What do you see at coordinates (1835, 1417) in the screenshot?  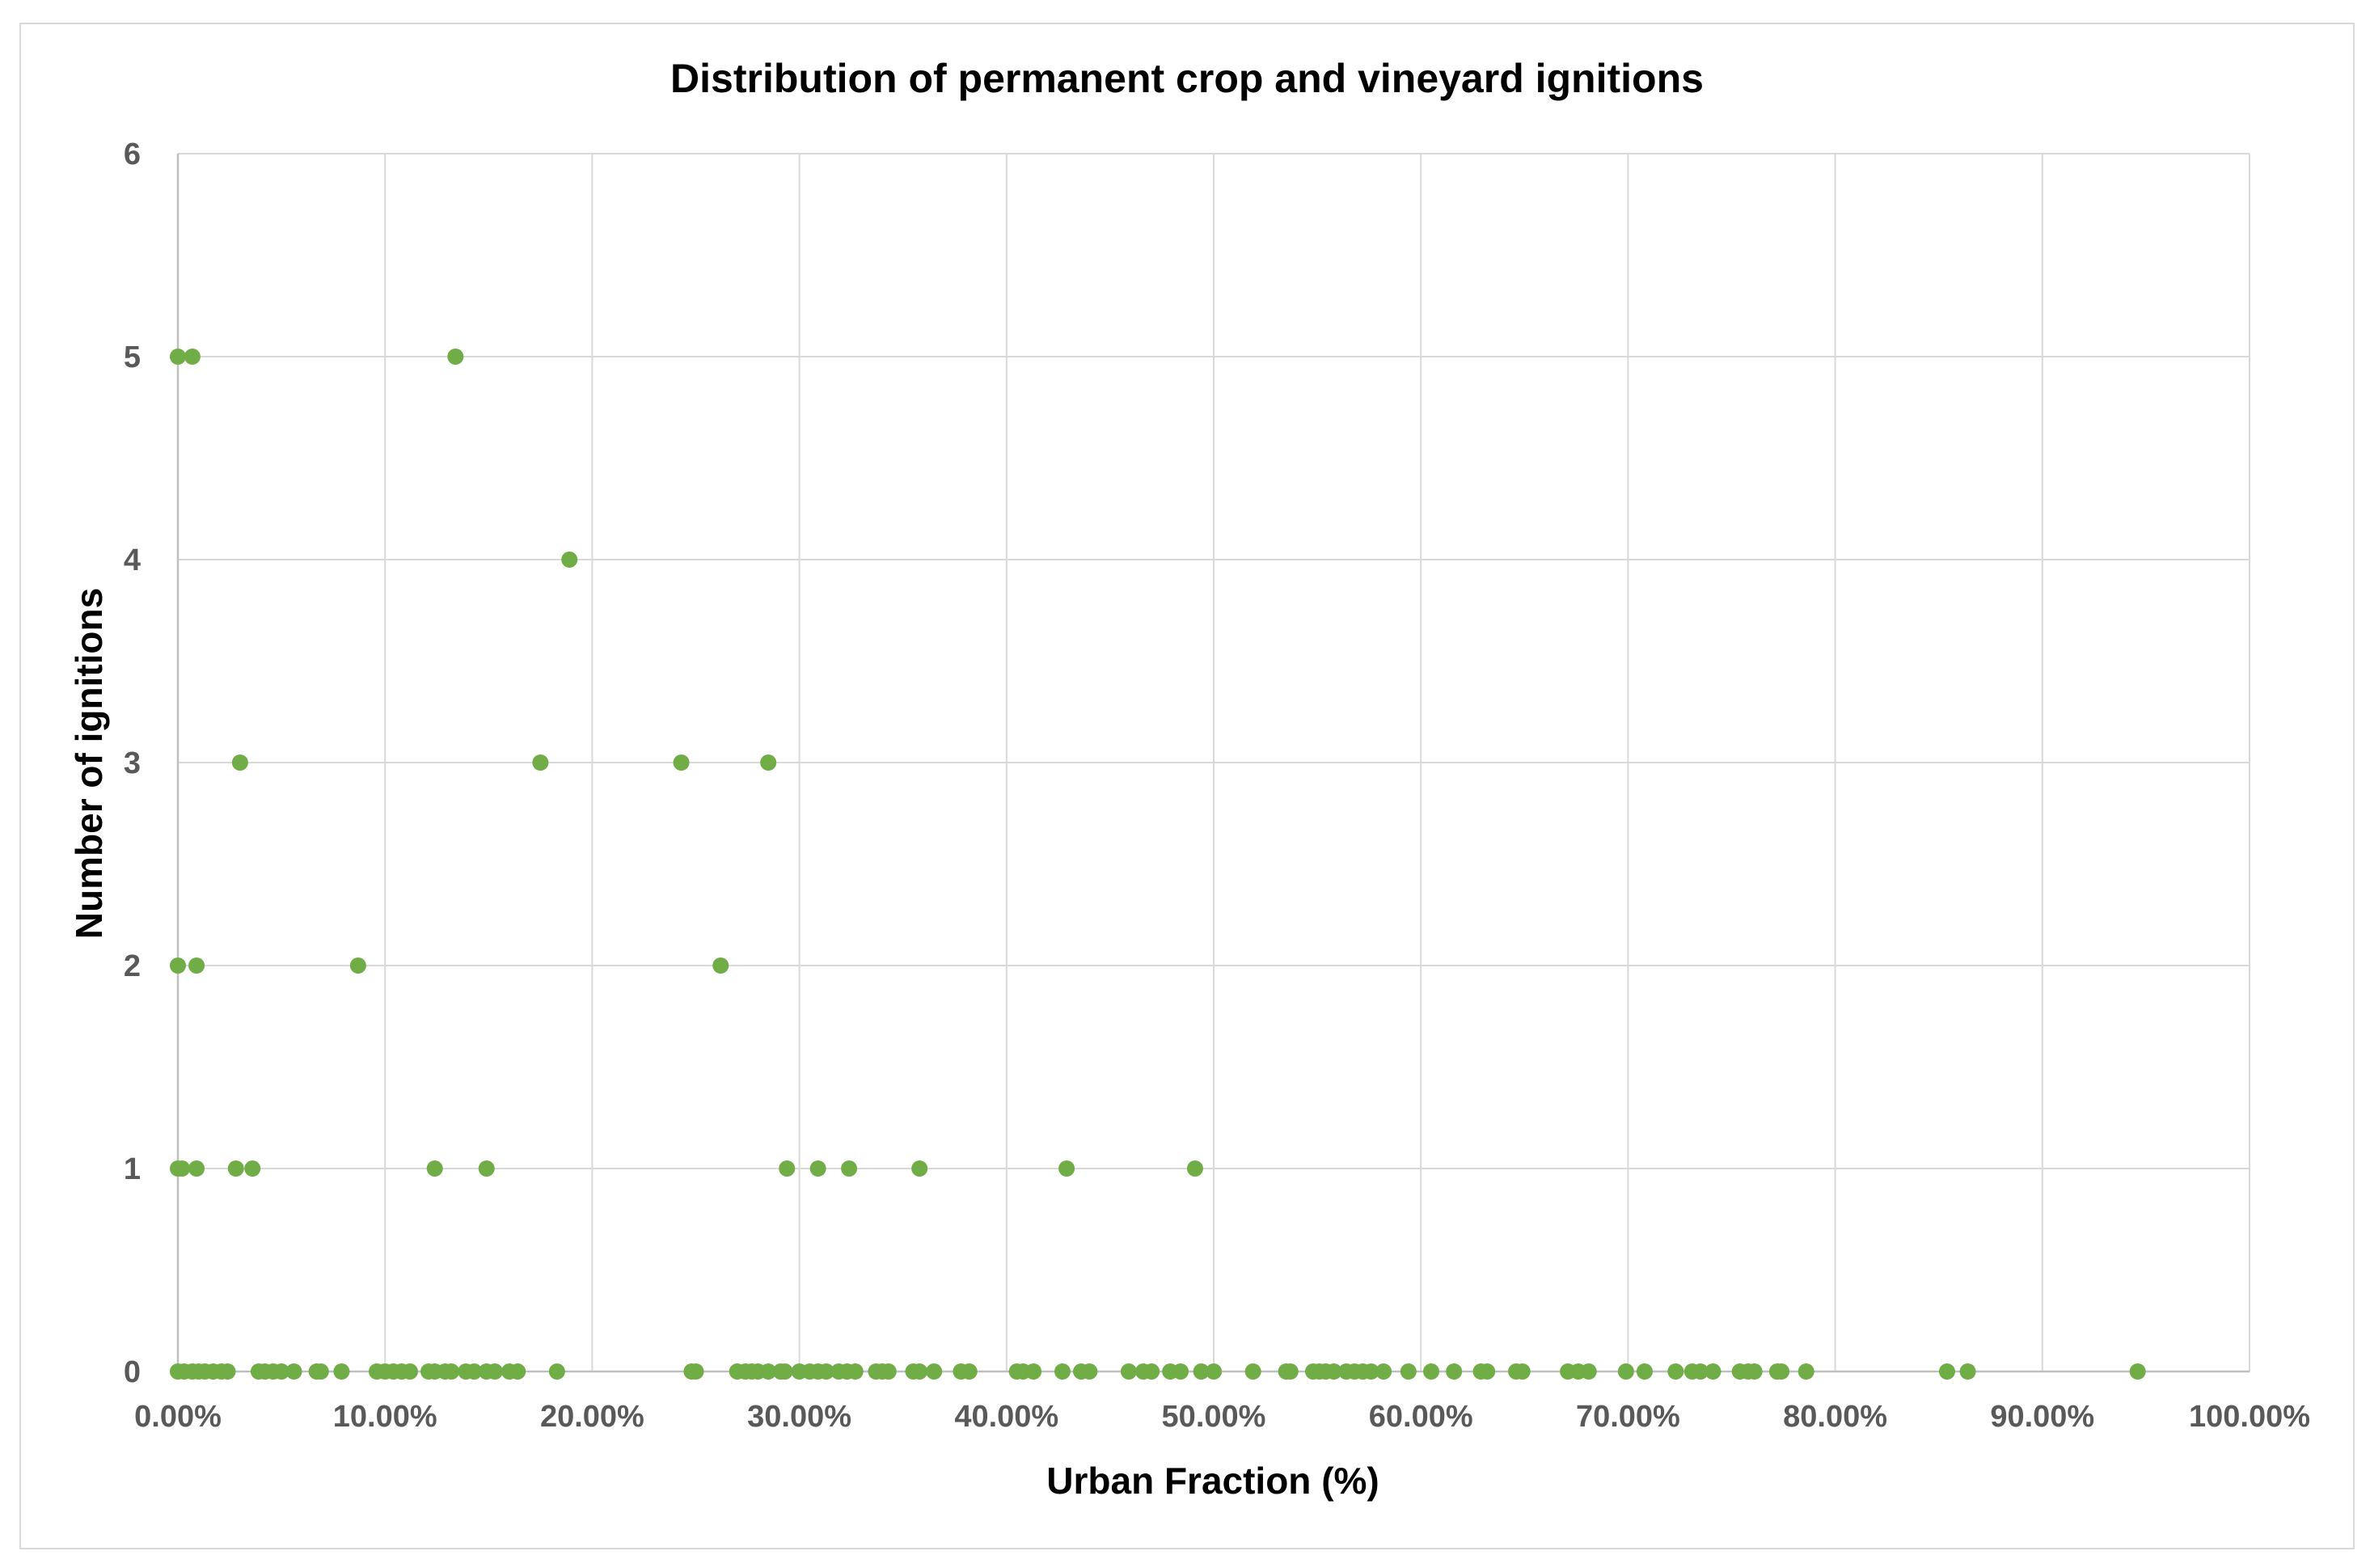 I see `x-tick-label: 80.00%` at bounding box center [1835, 1417].